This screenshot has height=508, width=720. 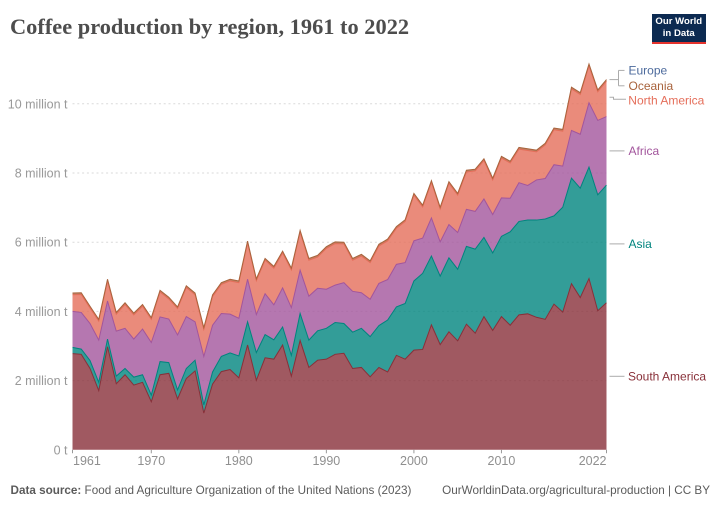 I want to click on svg-text: South America, so click(x=667, y=377).